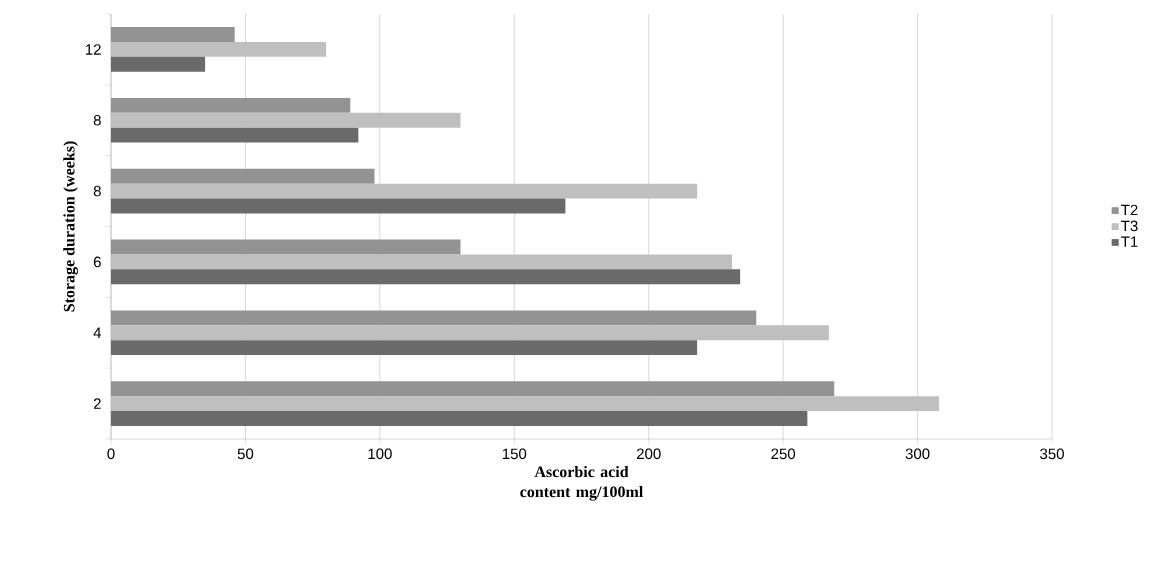  I want to click on y-tick-label: 2, so click(97, 403).